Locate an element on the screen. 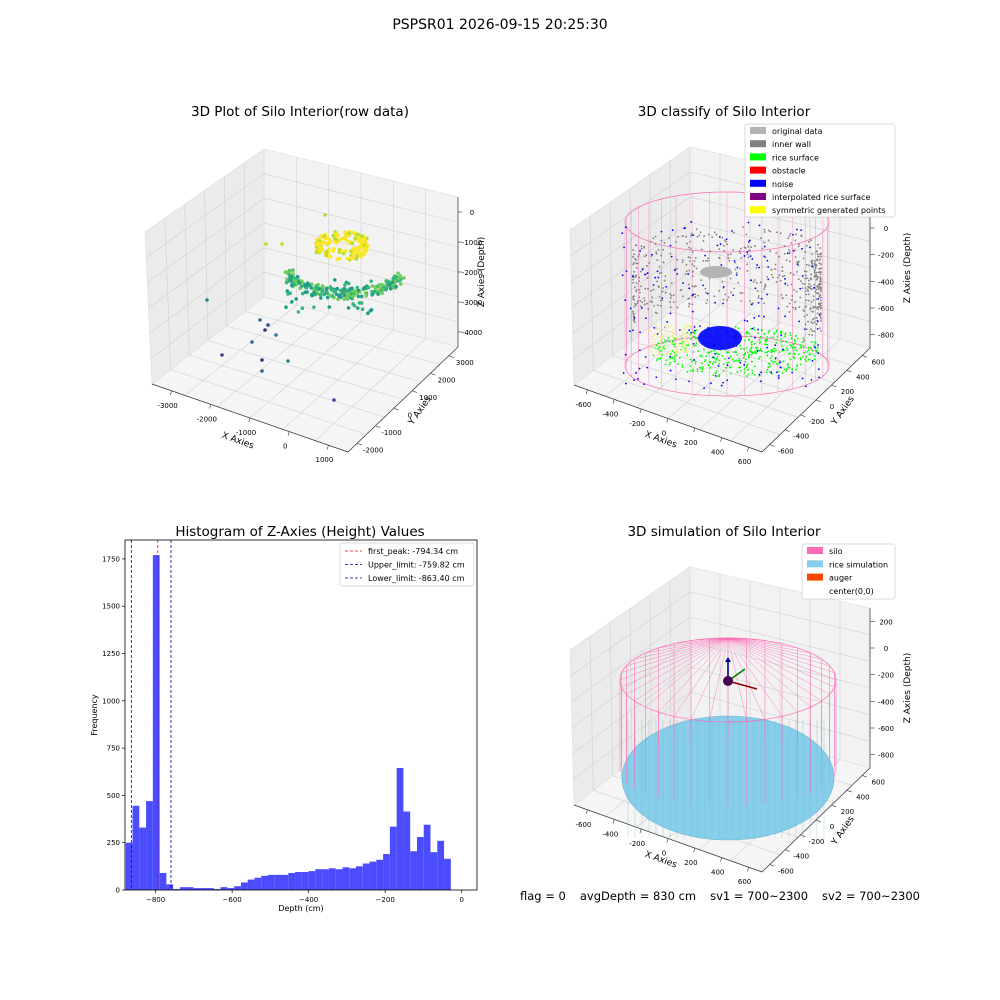 The height and width of the screenshot is (1000, 1000). raw-y-tick-label: 1000 is located at coordinates (428, 398).